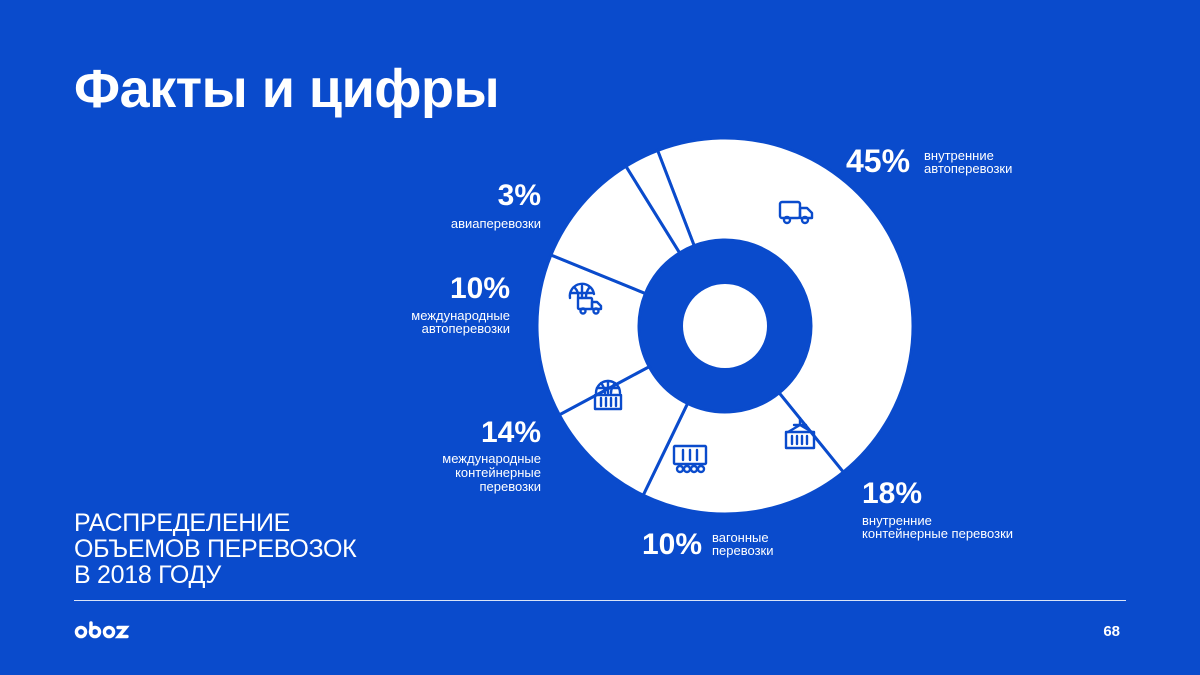 The width and height of the screenshot is (1200, 675). What do you see at coordinates (600, 600) in the screenshot?
I see `footer-divider` at bounding box center [600, 600].